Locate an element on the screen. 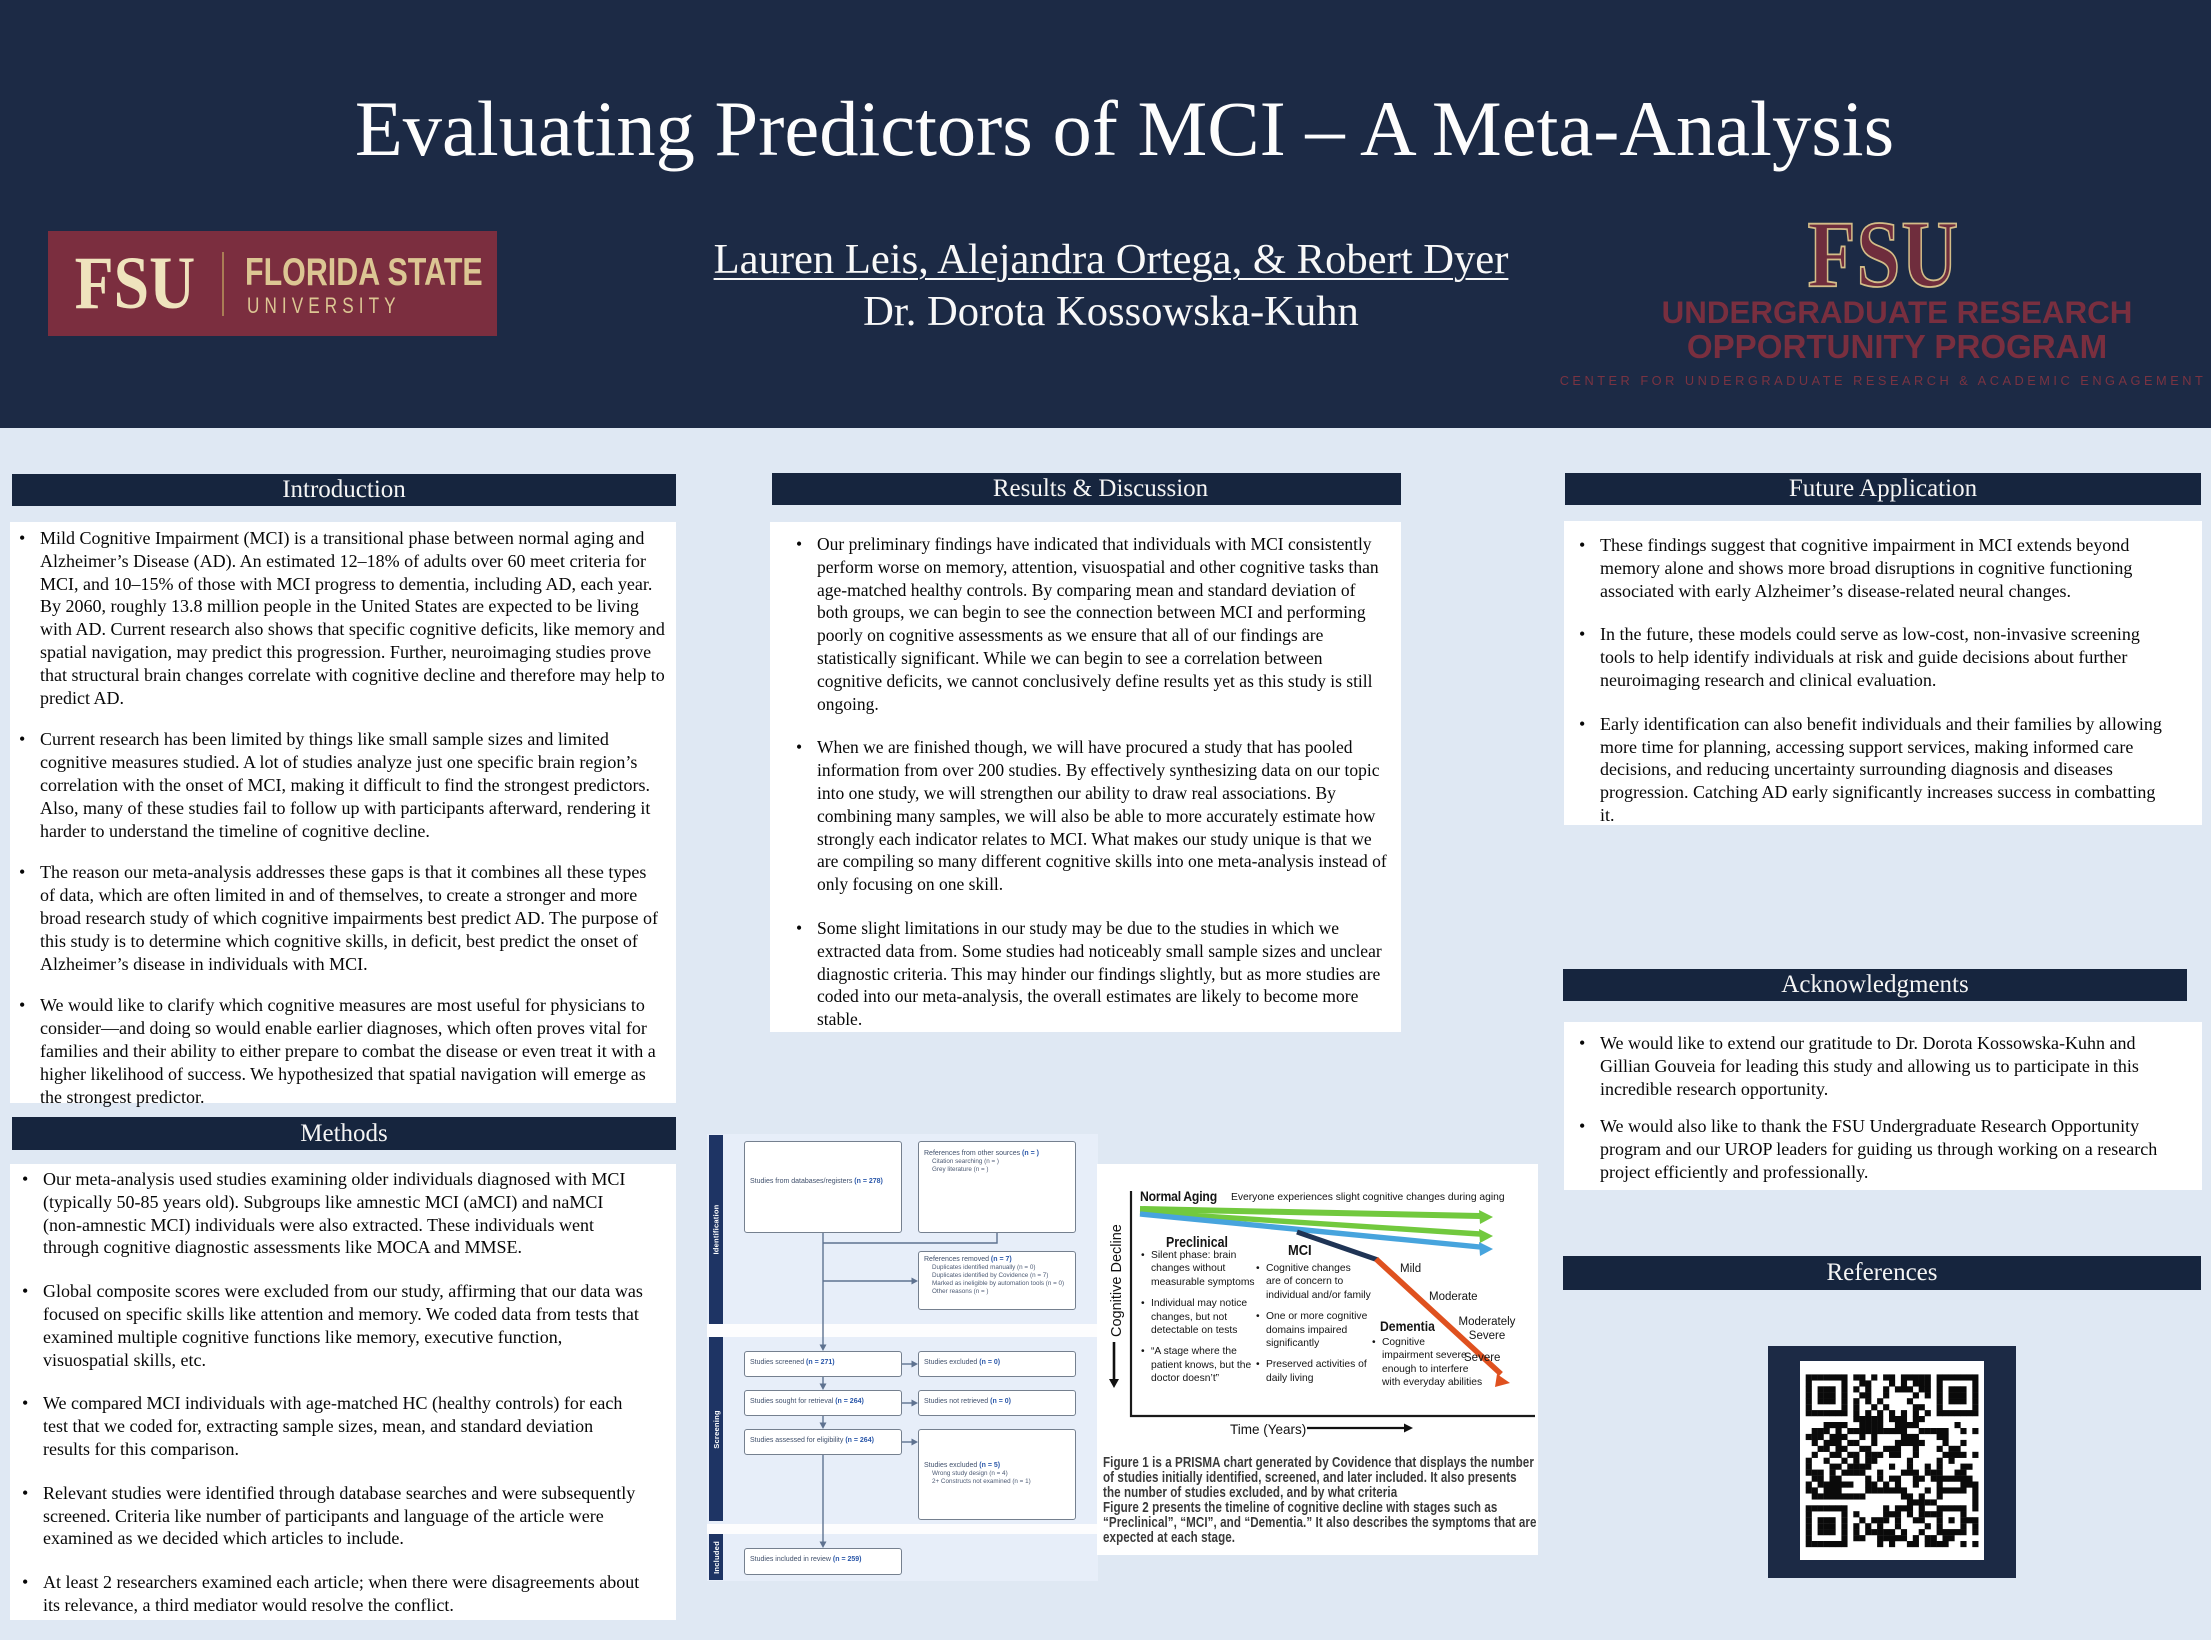 The image size is (2211, 1640). svg-text: Time (Years) is located at coordinates (1268, 1429).